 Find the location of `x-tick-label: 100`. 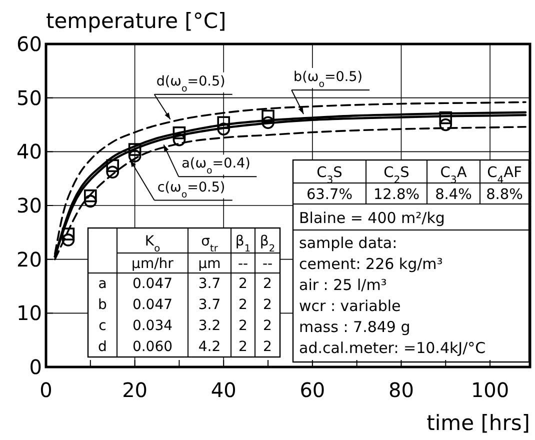

x-tick-label: 100 is located at coordinates (490, 390).